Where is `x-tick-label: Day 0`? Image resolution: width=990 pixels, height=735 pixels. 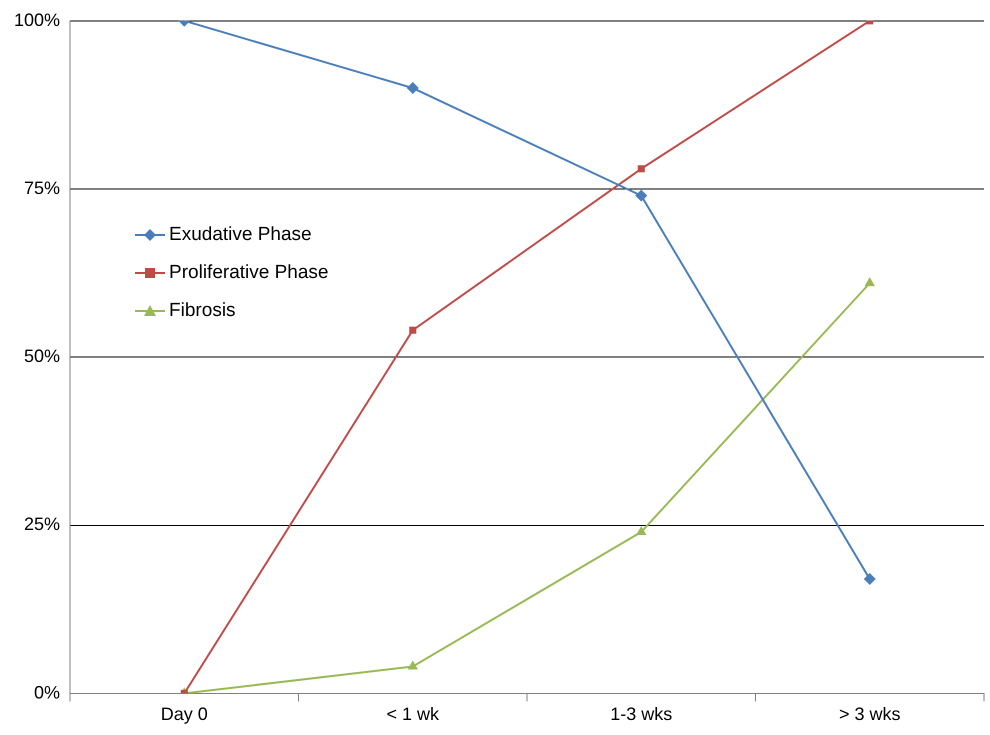
x-tick-label: Day 0 is located at coordinates (184, 714).